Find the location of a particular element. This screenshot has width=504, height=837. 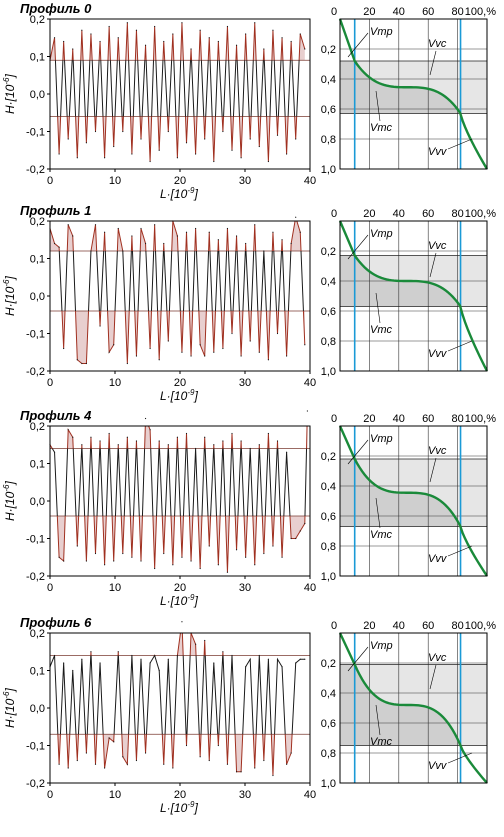

x-tick-label: 30 is located at coordinates (245, 181).